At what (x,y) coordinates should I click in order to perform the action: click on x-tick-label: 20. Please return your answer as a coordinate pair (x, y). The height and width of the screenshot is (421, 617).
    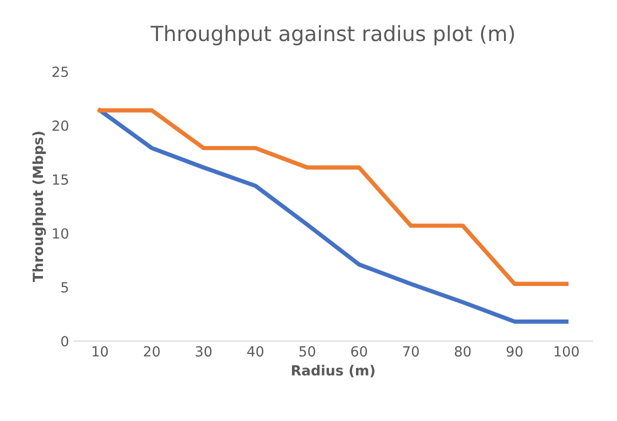
    Looking at the image, I should click on (152, 351).